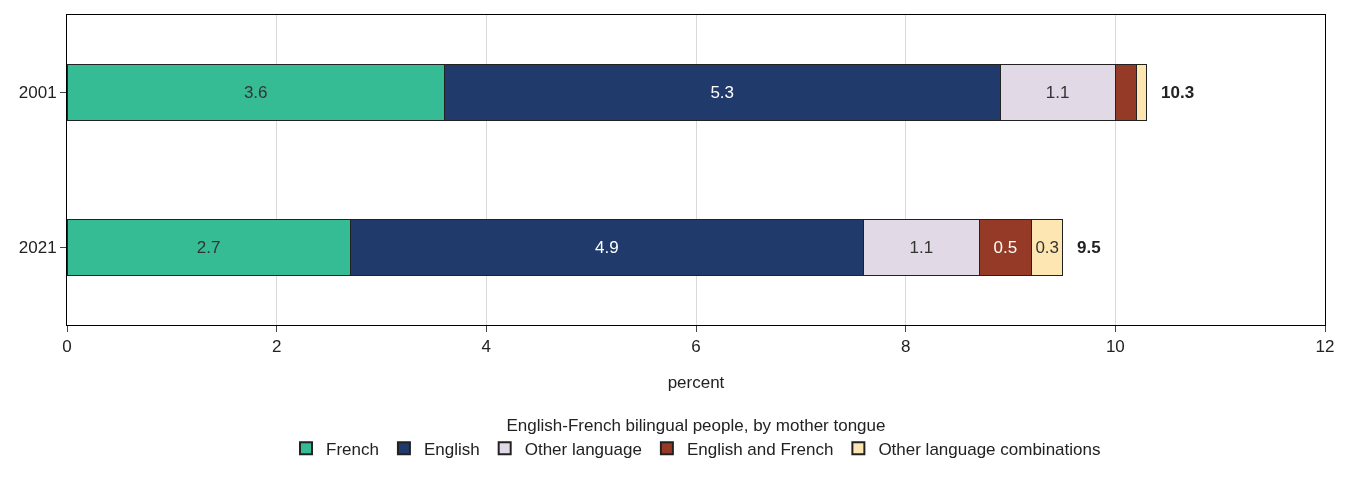 The image size is (1350, 479). I want to click on x-tick-label: 10, so click(1115, 347).